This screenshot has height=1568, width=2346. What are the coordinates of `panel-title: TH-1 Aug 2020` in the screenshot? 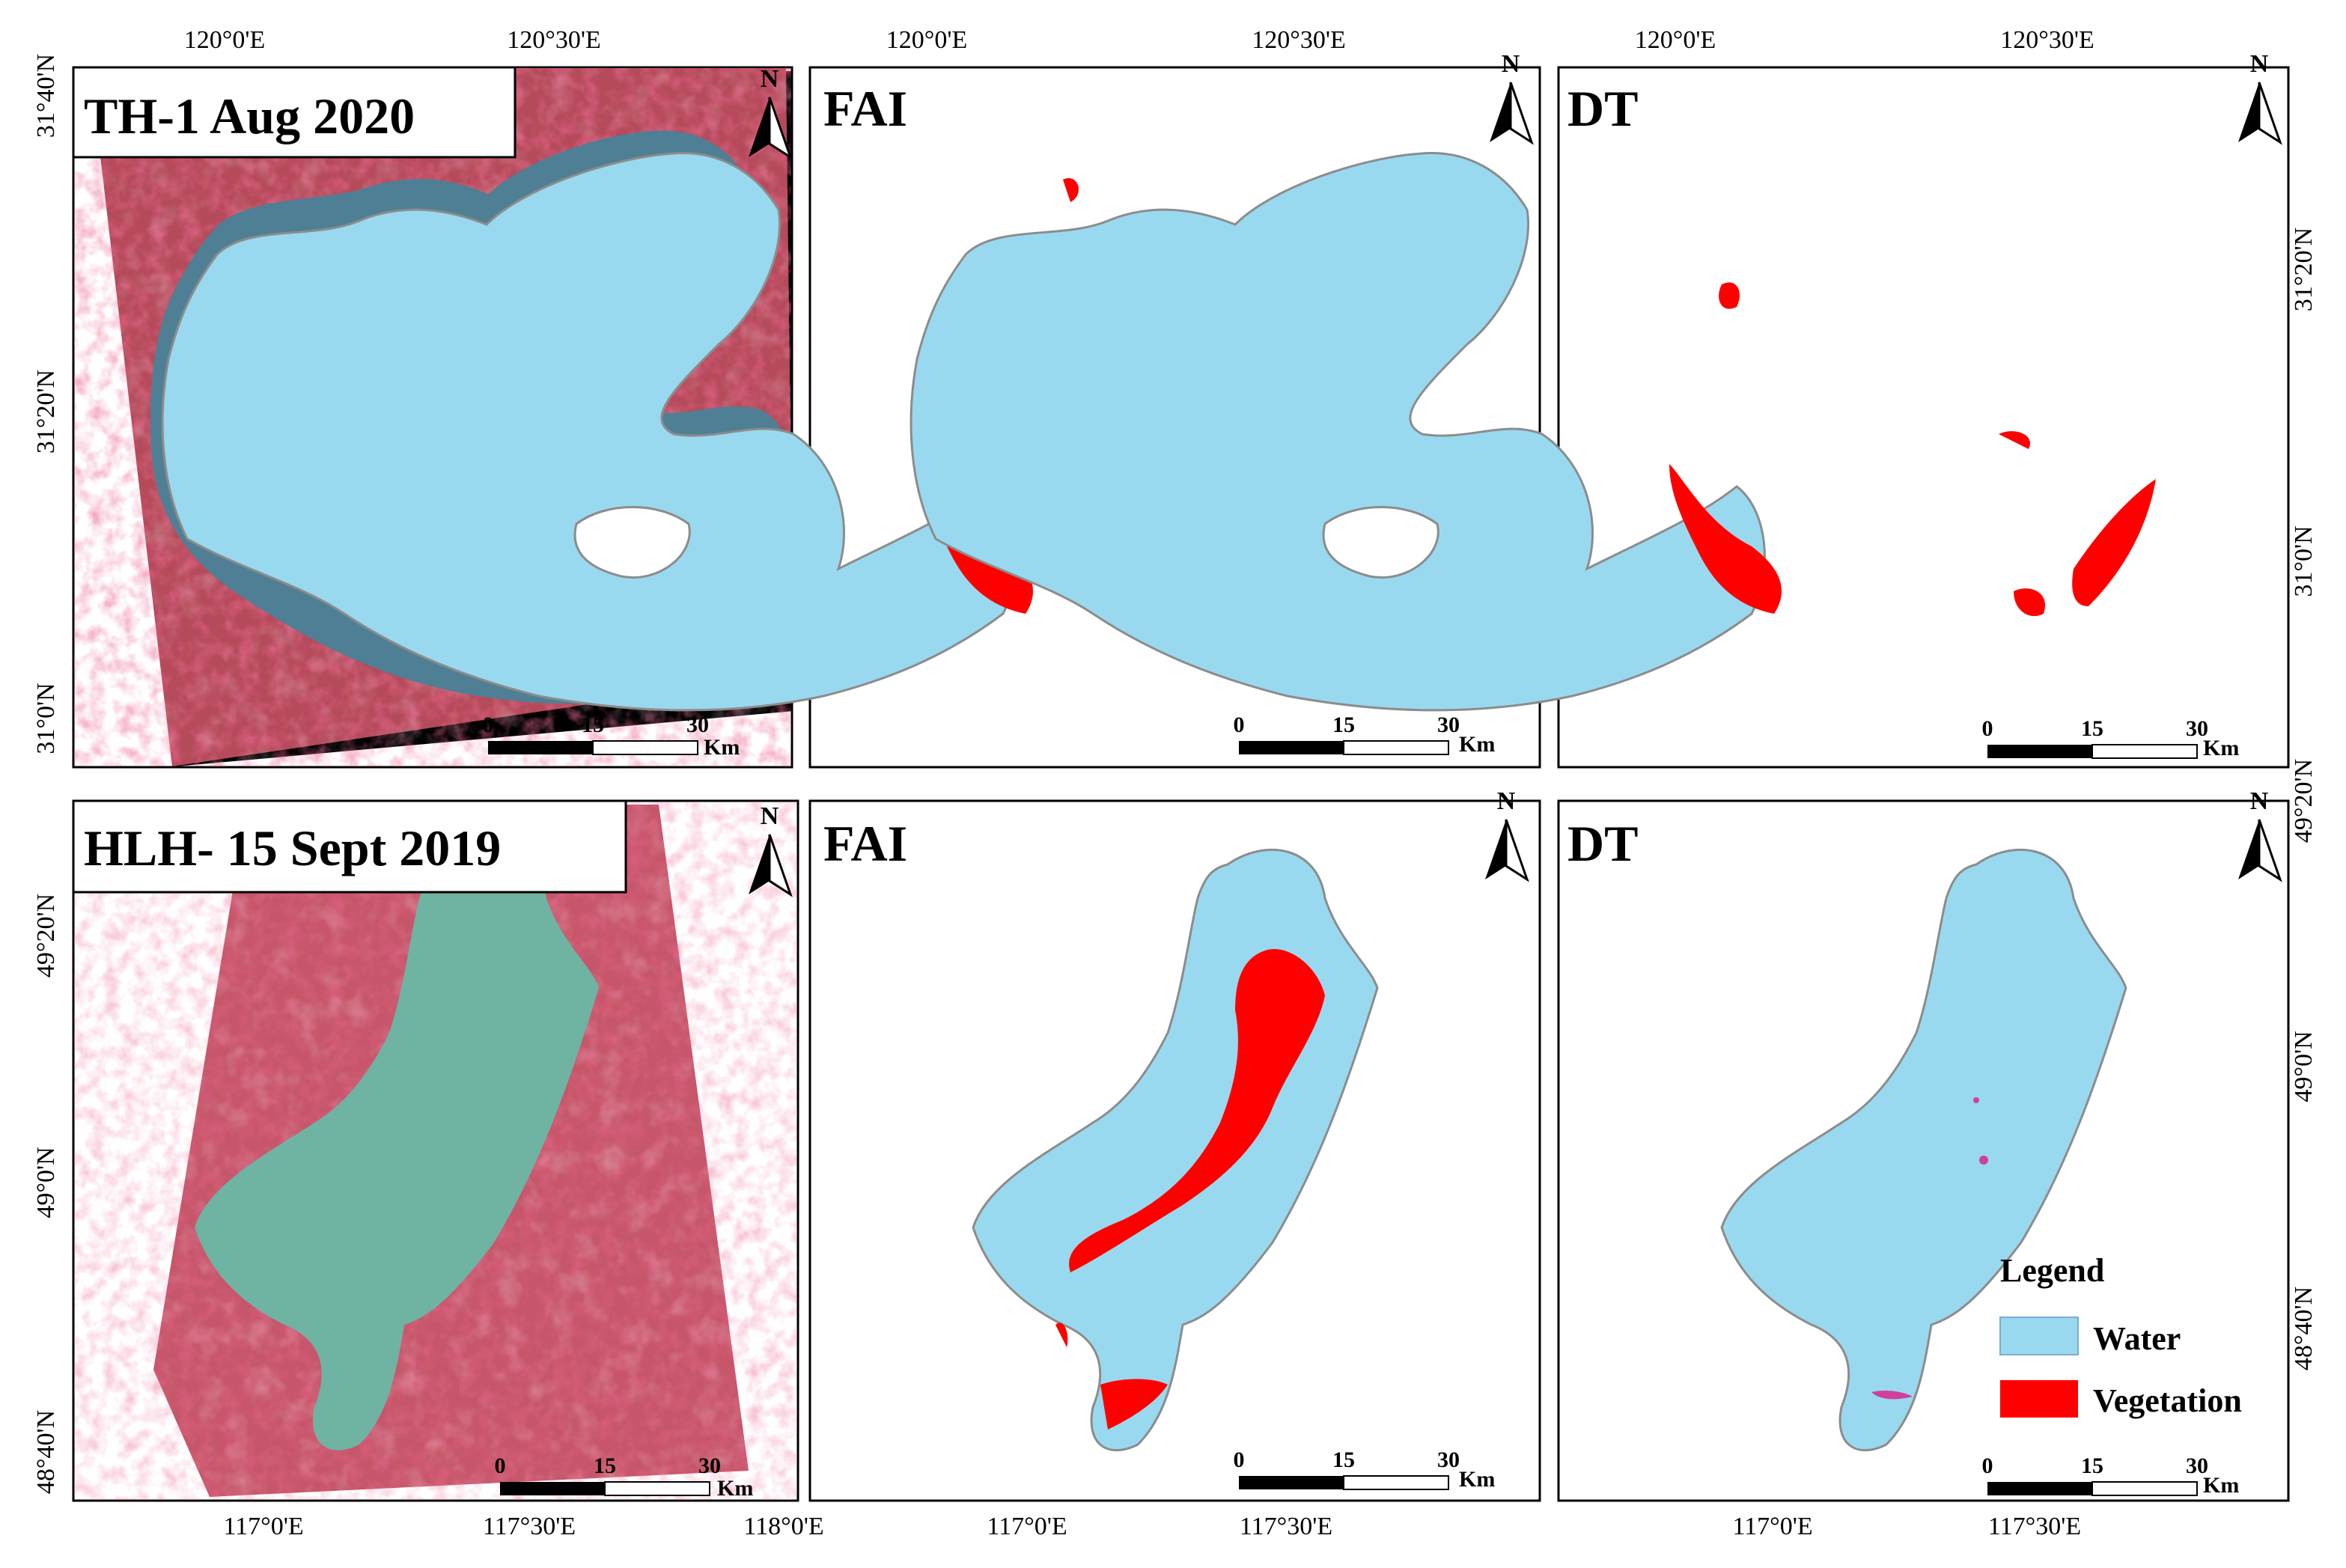 It's located at (249, 116).